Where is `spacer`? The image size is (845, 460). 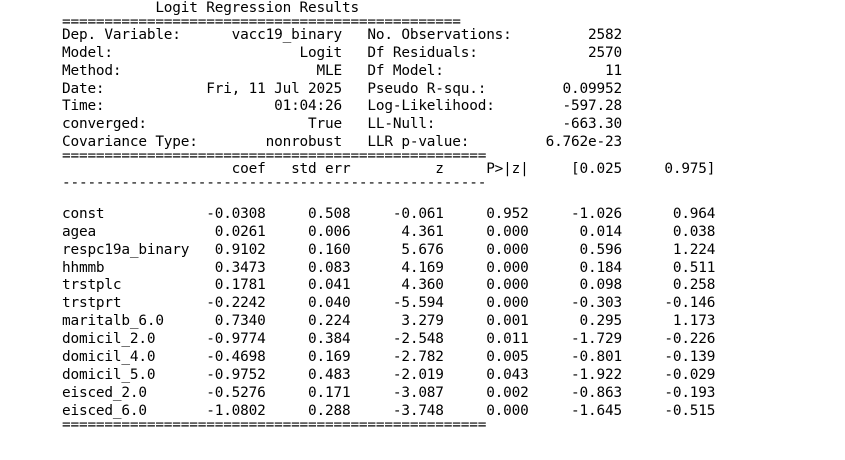 spacer is located at coordinates (388, 197).